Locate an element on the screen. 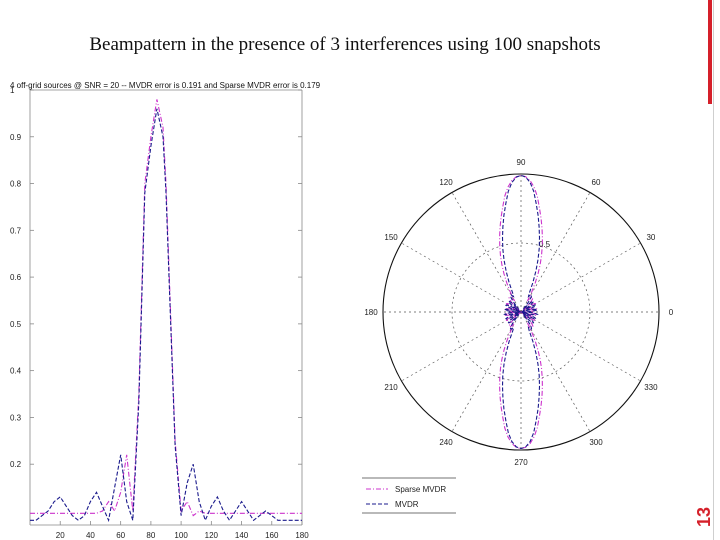 This screenshot has width=720, height=540. polar-radius-label: 0.5 is located at coordinates (545, 244).